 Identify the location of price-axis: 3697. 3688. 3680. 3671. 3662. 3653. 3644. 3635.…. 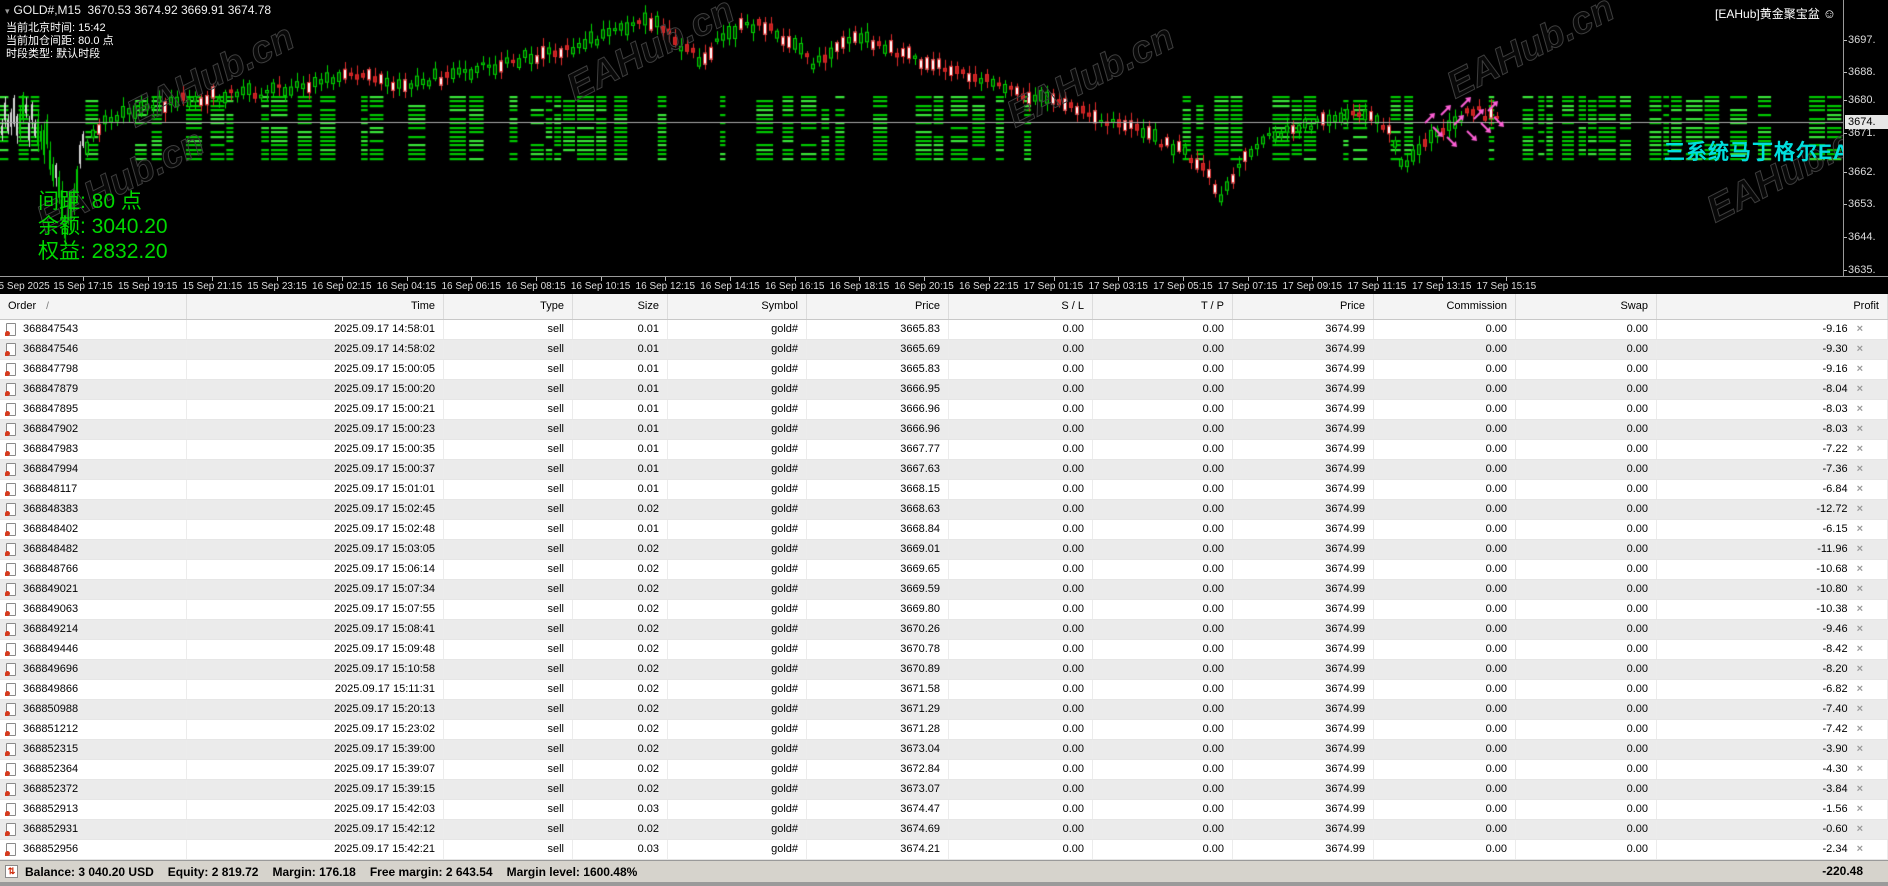
(1865, 138).